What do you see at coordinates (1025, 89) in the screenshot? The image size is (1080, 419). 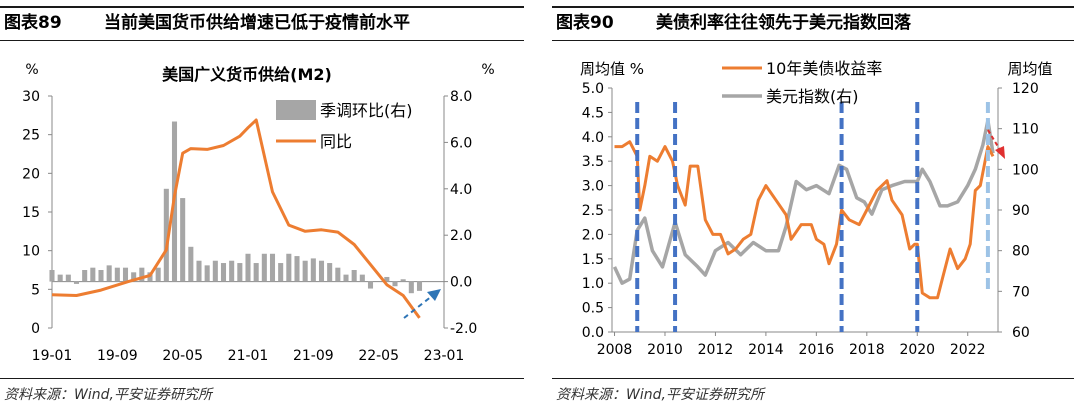 I see `right-tick-label: 120` at bounding box center [1025, 89].